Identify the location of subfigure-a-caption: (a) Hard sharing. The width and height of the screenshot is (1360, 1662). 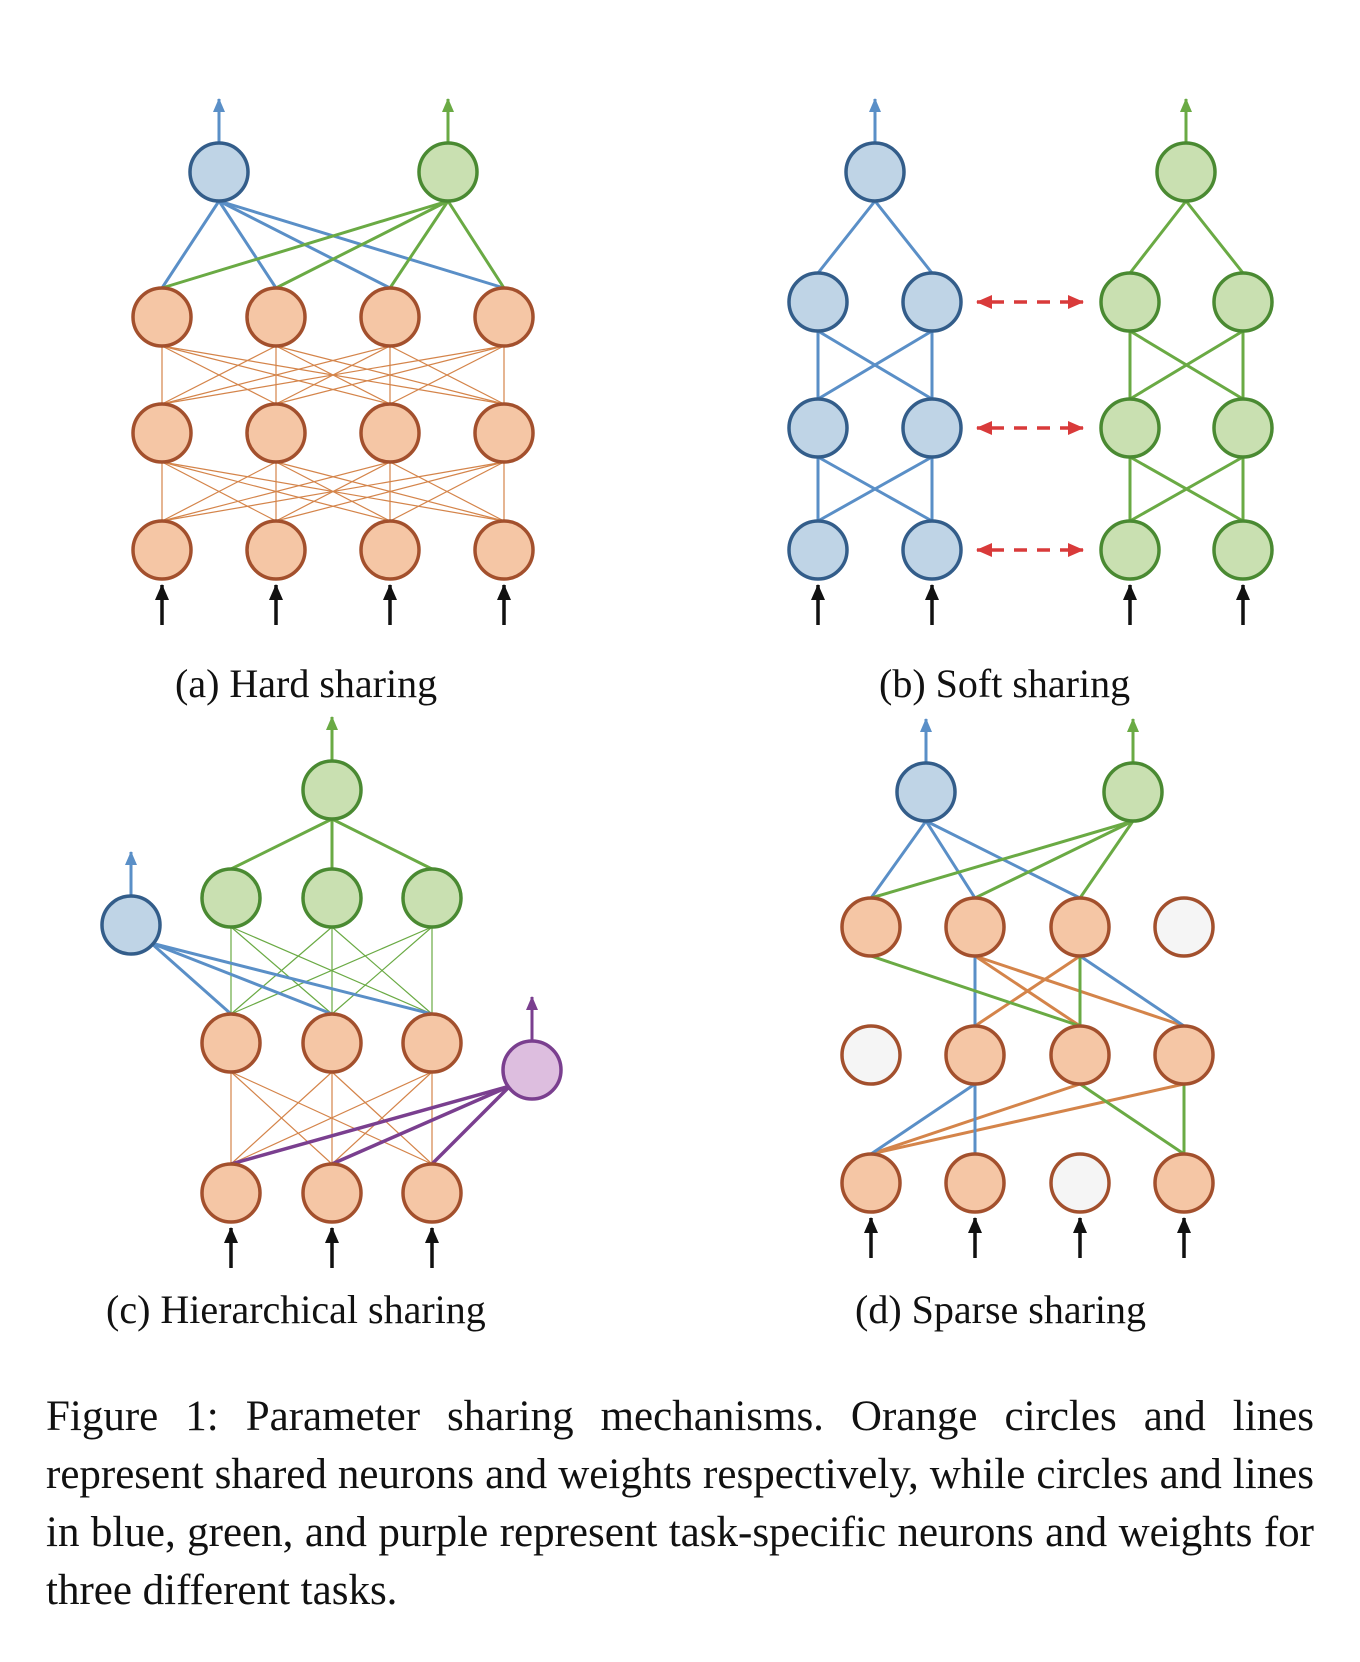
(306, 683).